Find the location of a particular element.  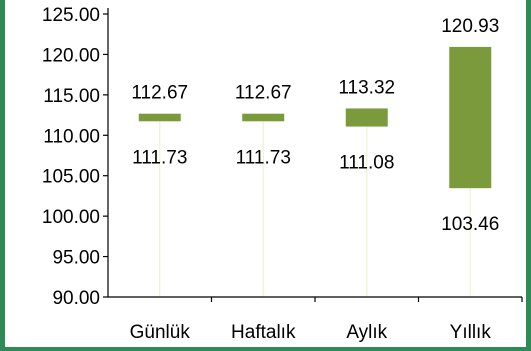

y-tick-label: 115.00 is located at coordinates (71, 96).